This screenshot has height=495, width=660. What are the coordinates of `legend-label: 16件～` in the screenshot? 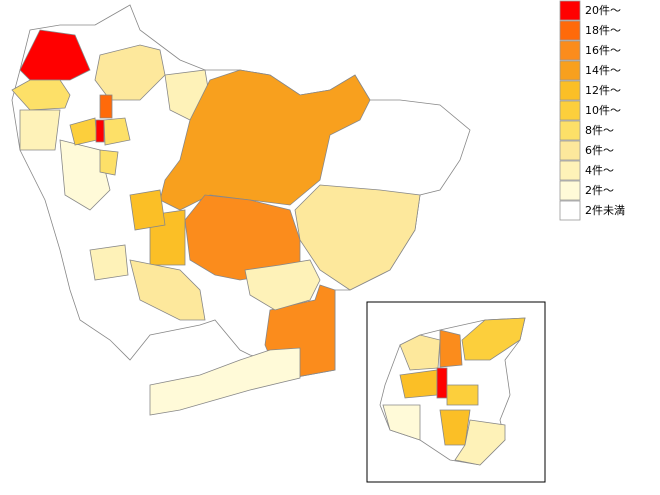 It's located at (603, 50).